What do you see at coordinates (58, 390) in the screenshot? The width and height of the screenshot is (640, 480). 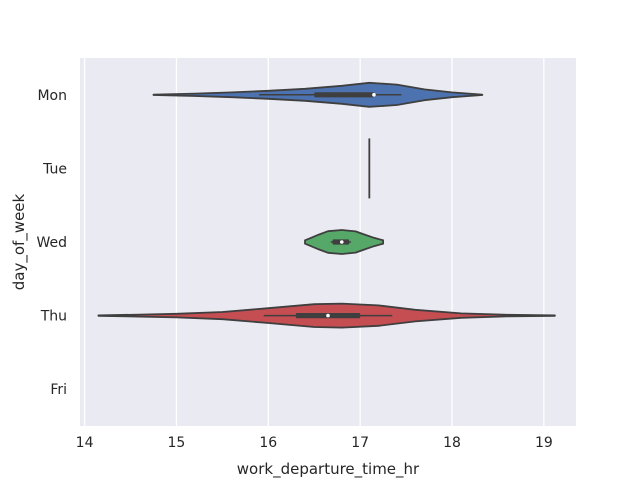 I see `y-tick-label: Fri` at bounding box center [58, 390].